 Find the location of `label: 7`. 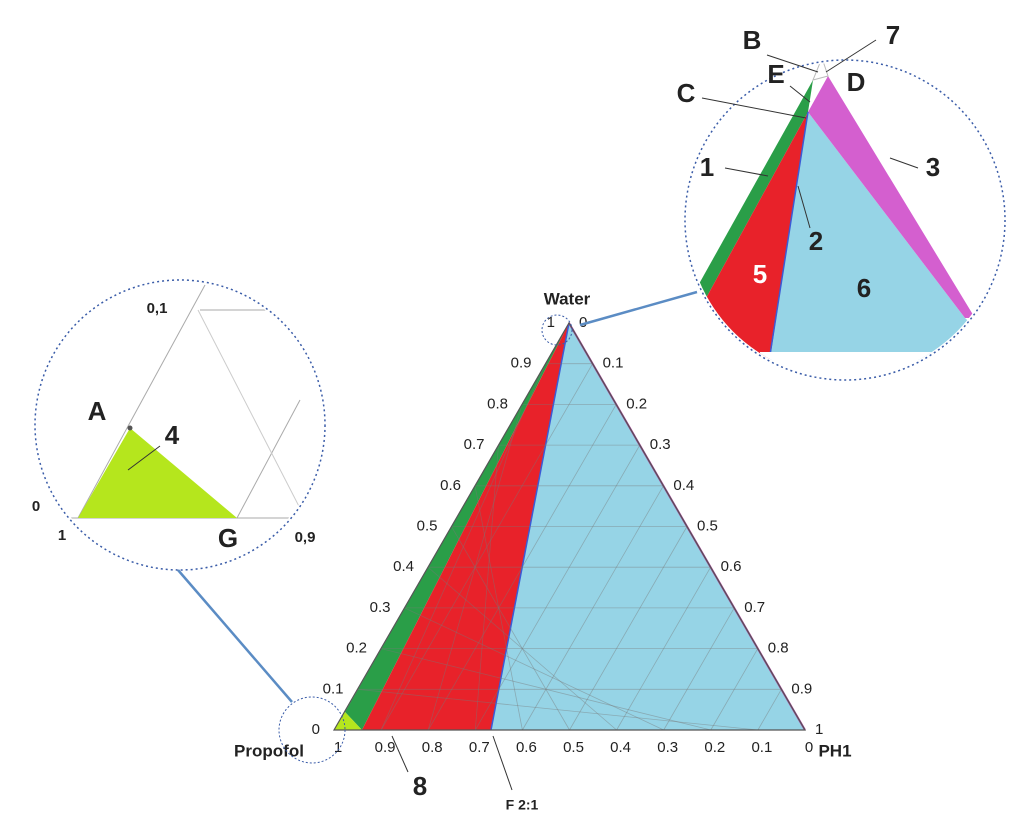

label: 7 is located at coordinates (893, 35).